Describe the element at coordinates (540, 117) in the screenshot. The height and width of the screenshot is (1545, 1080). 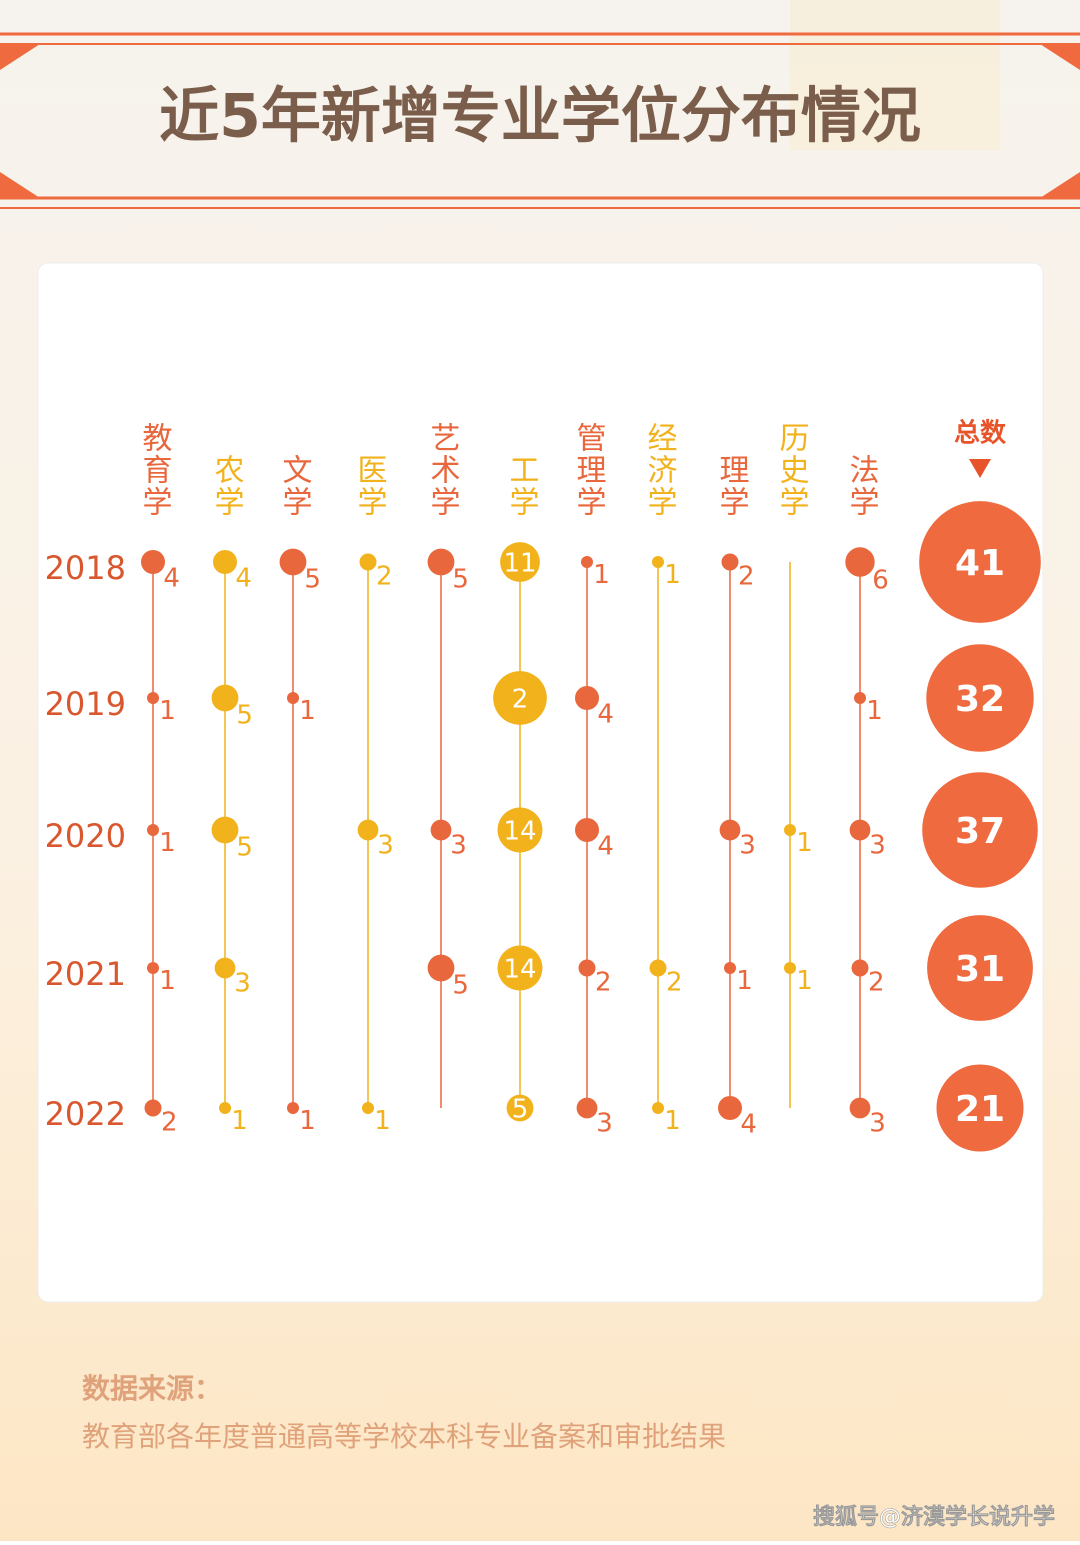
I see `chart-title: 近5年新增专业学位分布情况` at that location.